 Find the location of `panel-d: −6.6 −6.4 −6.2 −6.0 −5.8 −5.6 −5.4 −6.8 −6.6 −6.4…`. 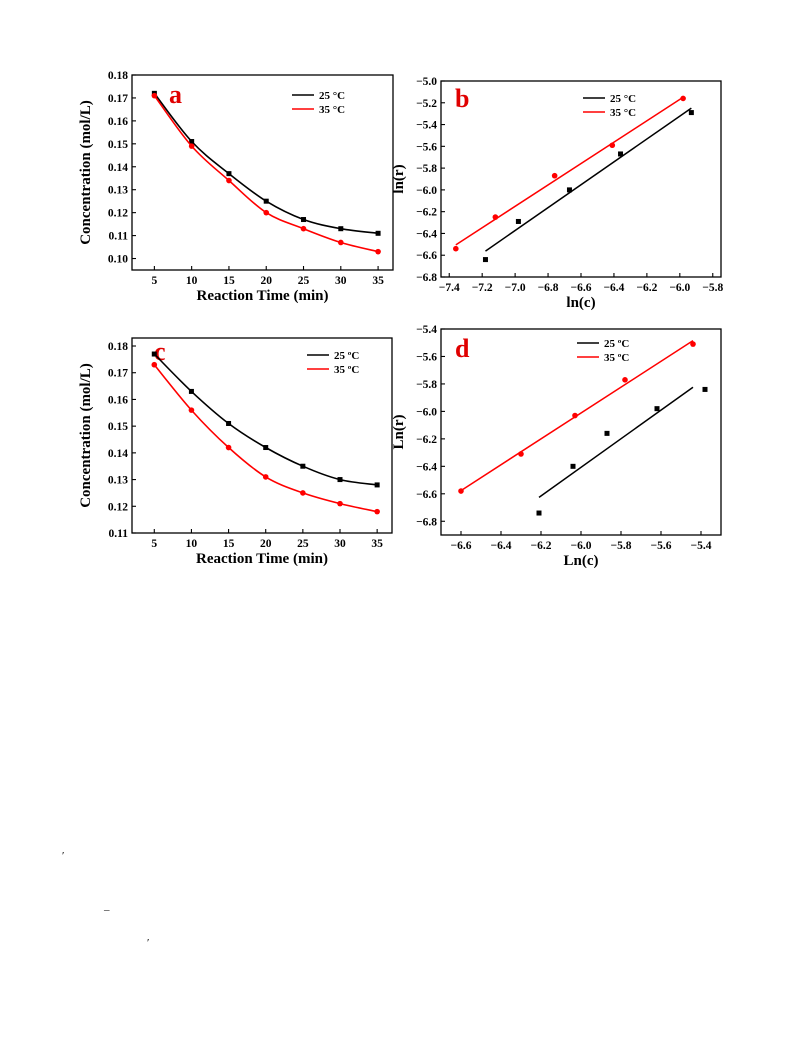

panel-d: −6.6 −6.4 −6.2 −6.0 −5.8 −5.6 −5.4 −6.8 −6.6 −6.4… is located at coordinates (556, 446).